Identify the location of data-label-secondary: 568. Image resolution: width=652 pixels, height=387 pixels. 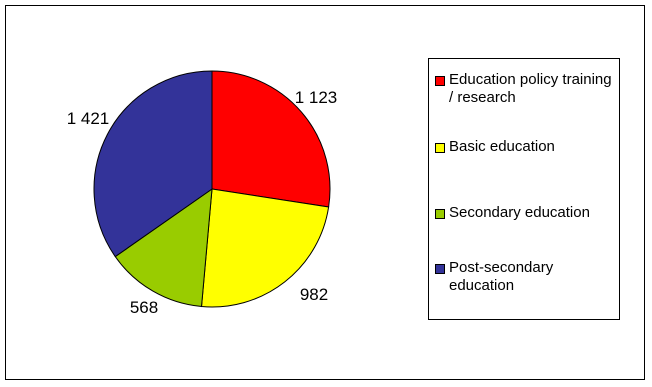
(144, 307).